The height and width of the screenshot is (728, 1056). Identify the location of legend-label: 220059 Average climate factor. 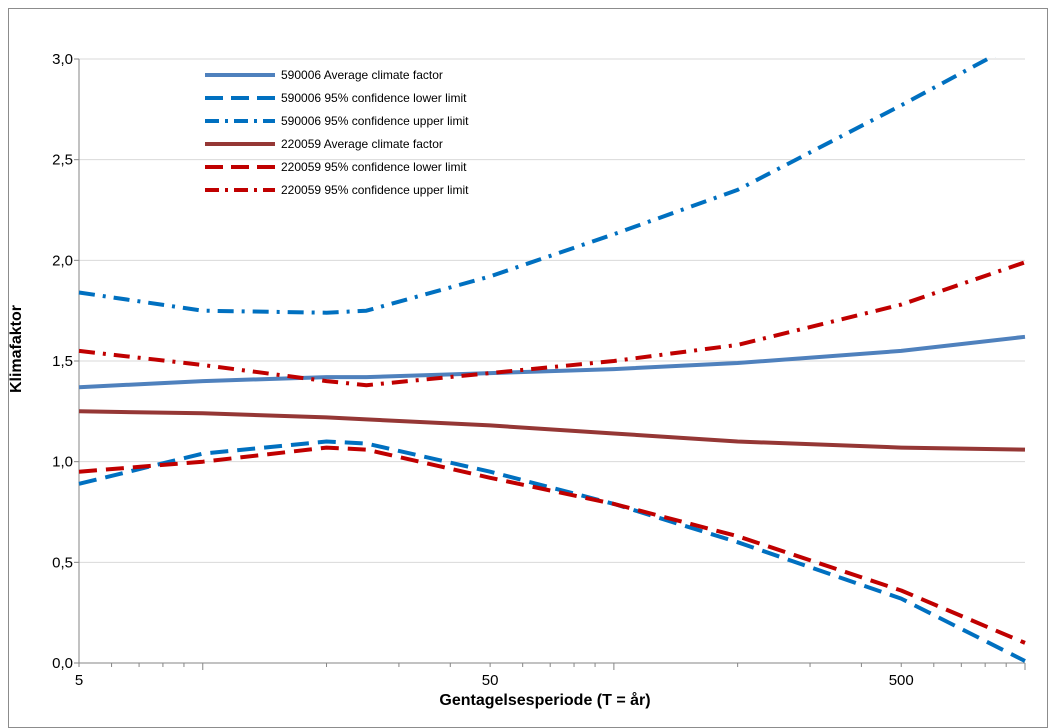
(362, 144).